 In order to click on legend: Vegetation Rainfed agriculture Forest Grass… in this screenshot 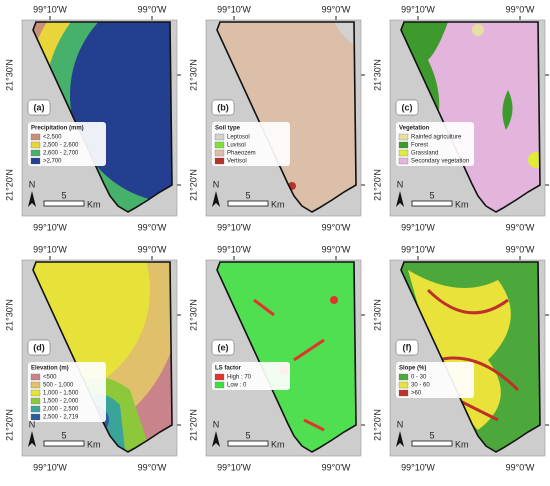, I will do `click(435, 144)`.